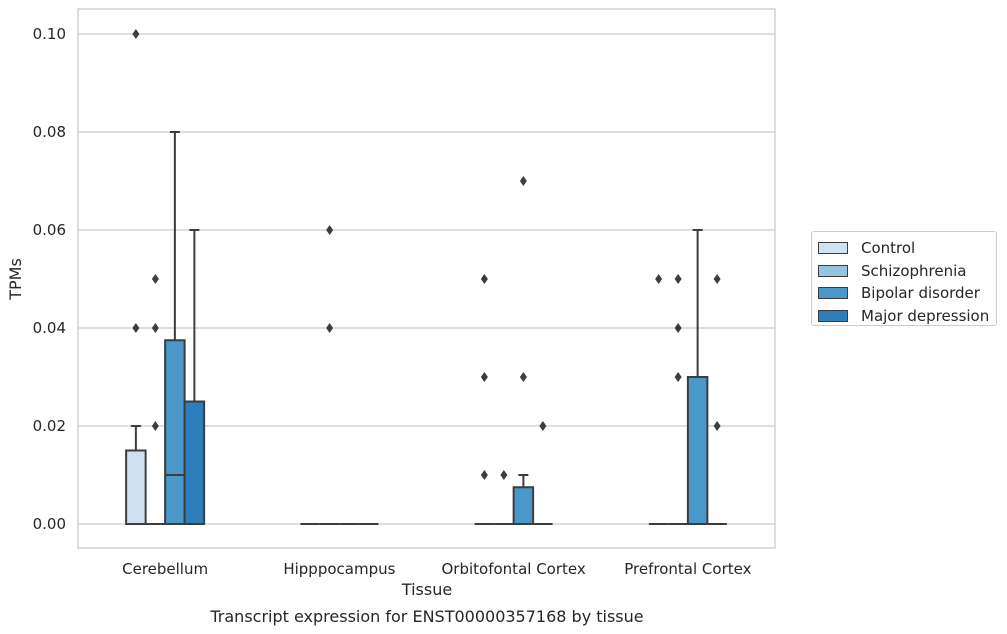  Describe the element at coordinates (888, 248) in the screenshot. I see `legend-label: Control` at that location.